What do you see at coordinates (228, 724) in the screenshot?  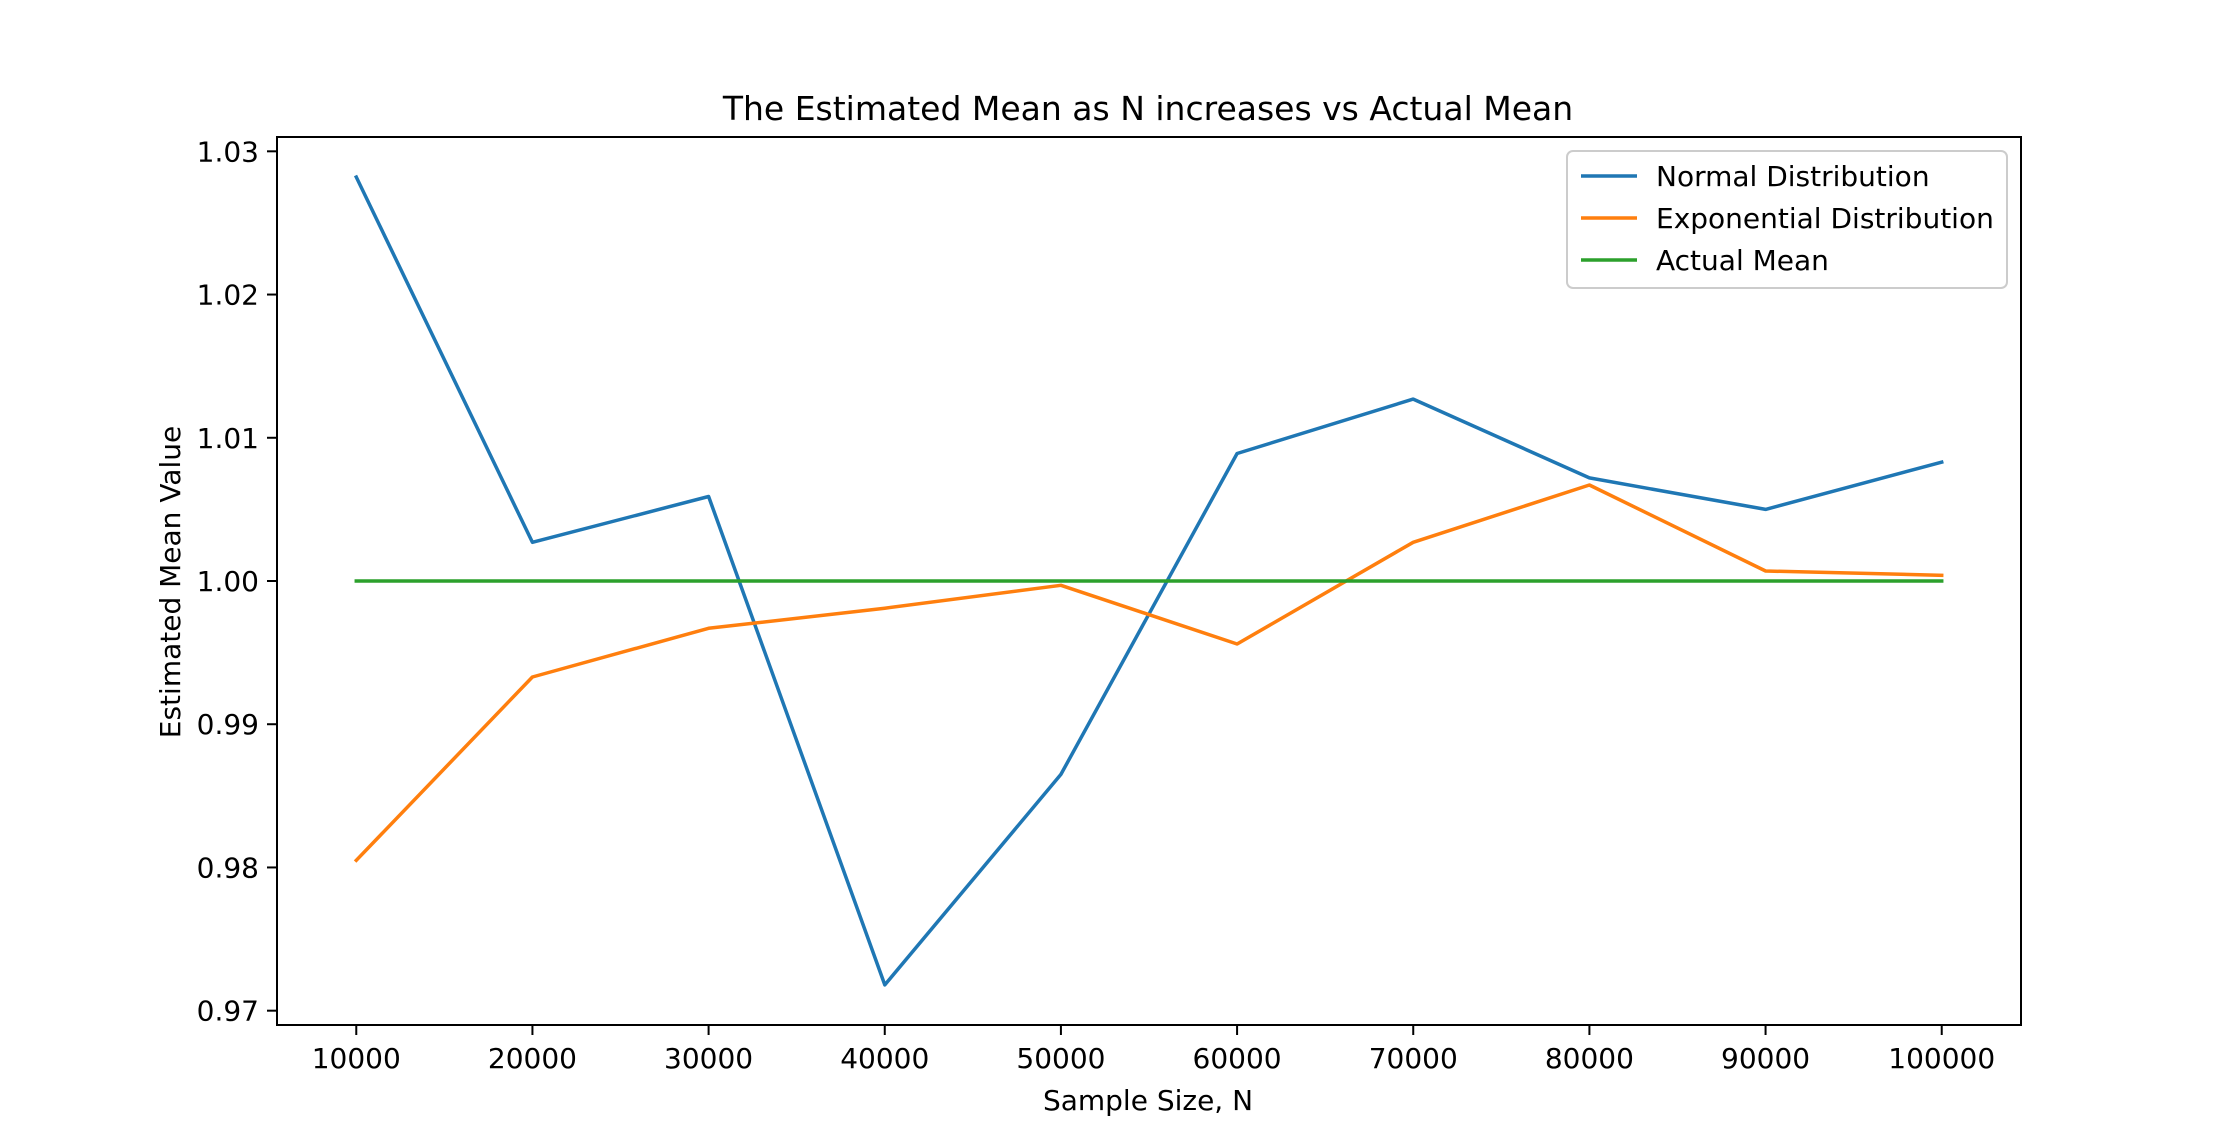 I see `y-tick-label: 0.99` at bounding box center [228, 724].